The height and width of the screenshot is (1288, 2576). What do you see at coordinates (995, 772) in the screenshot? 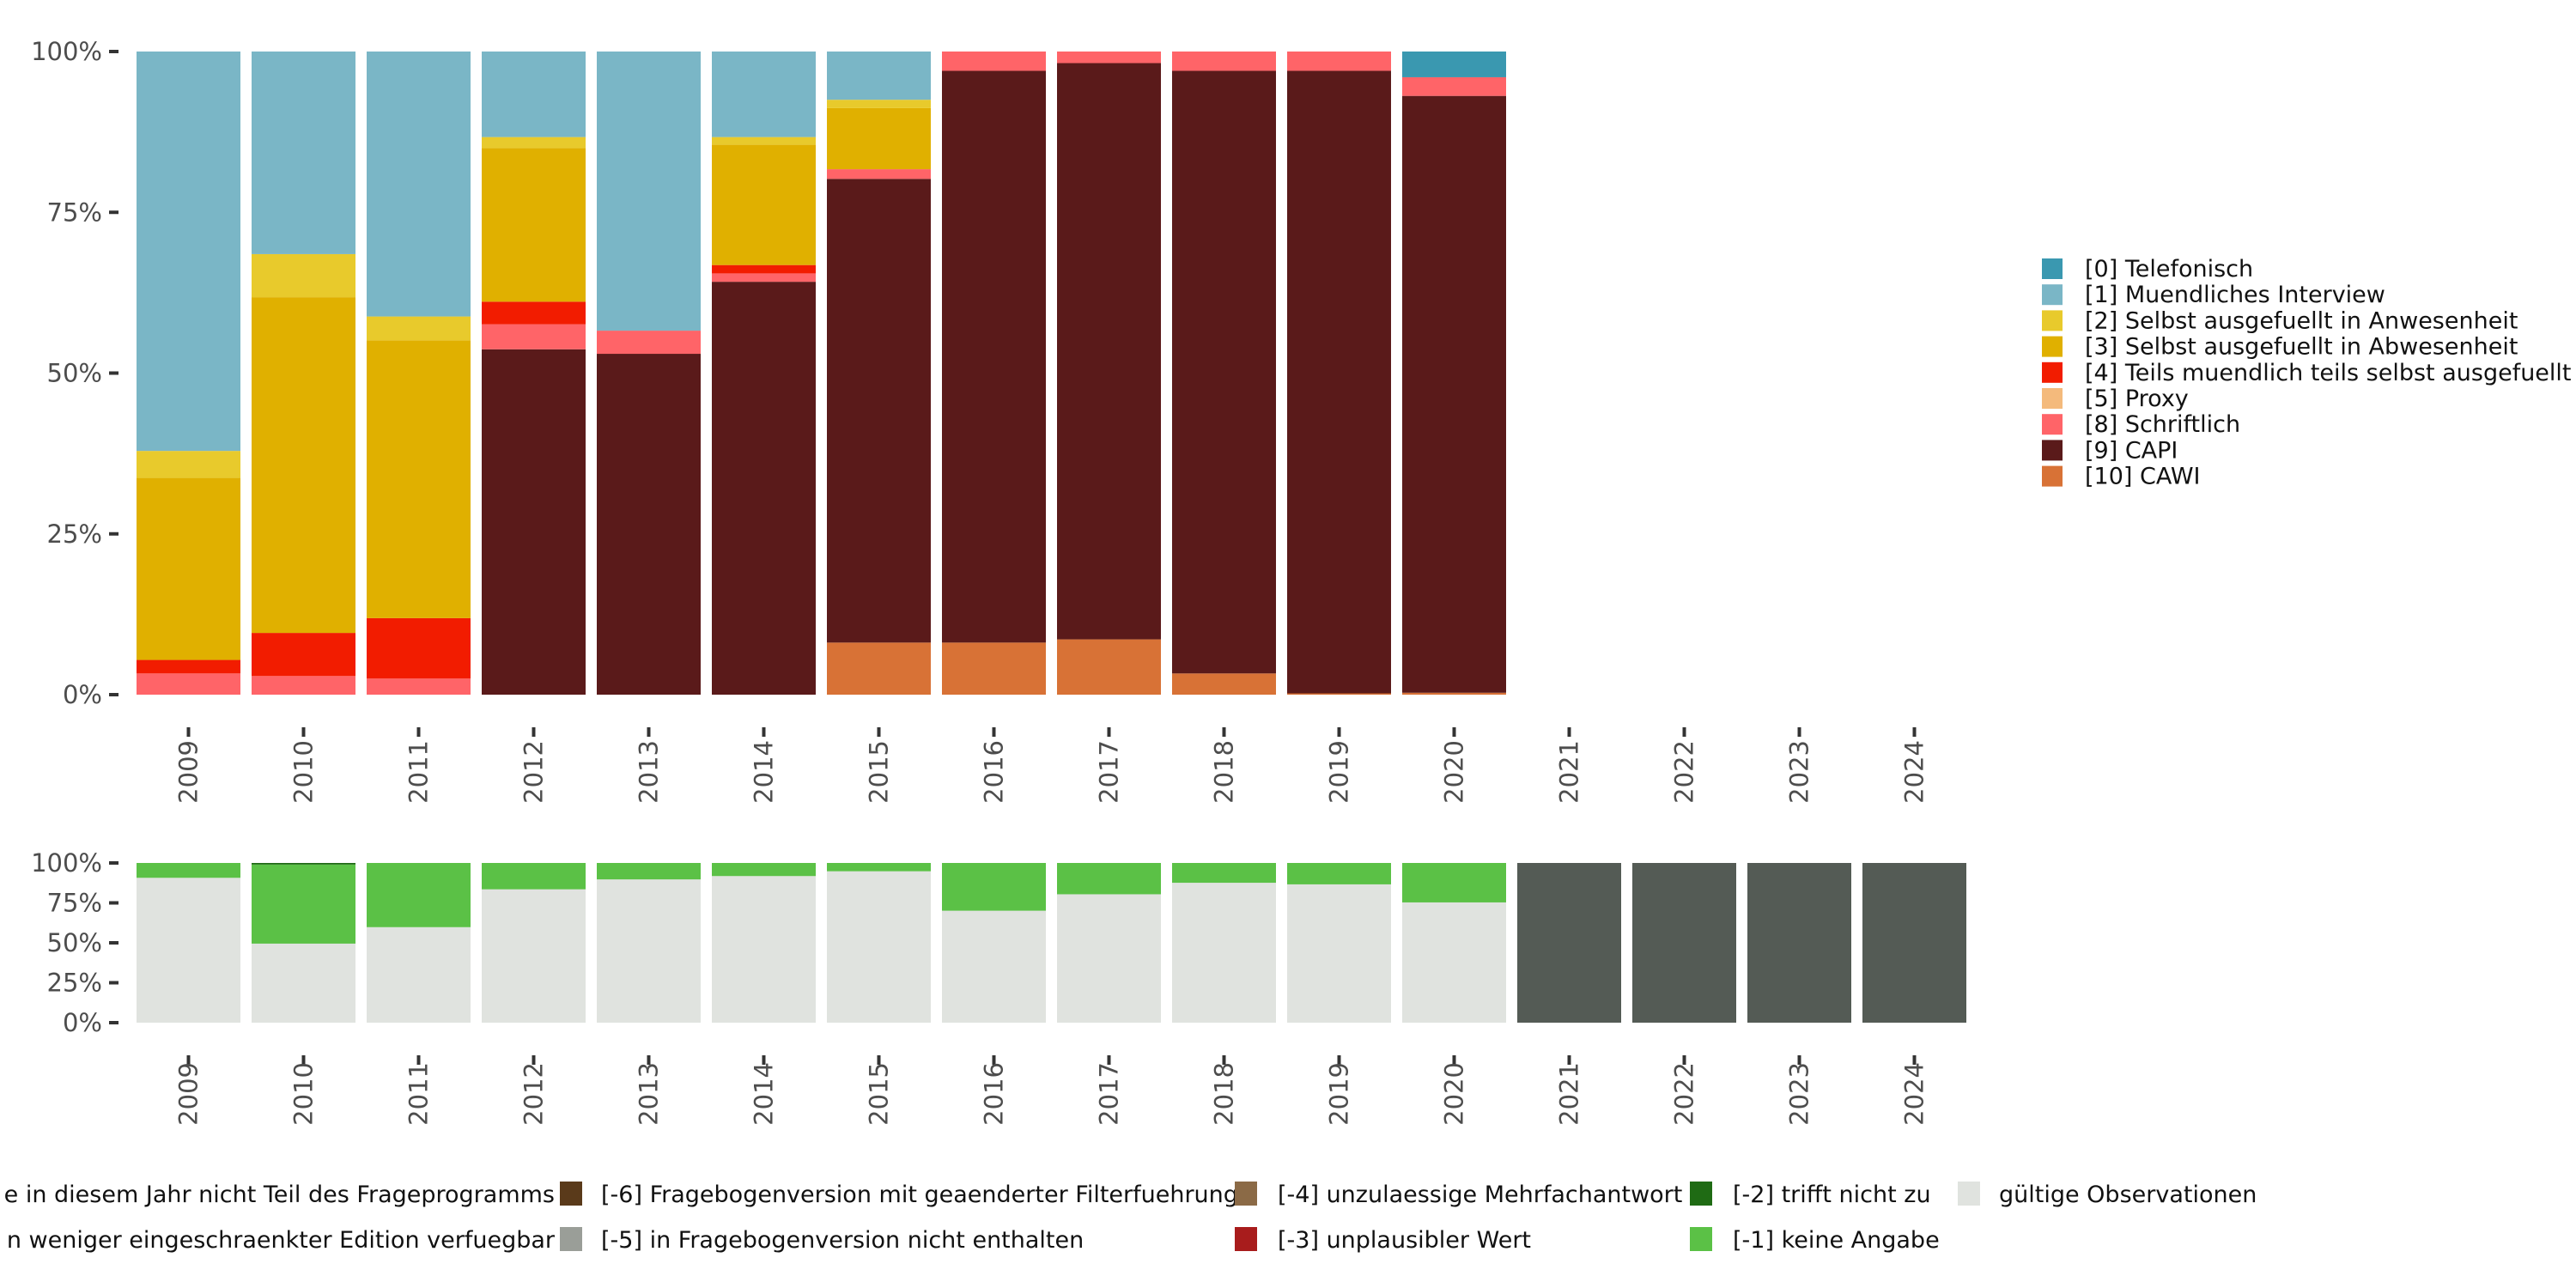
I see `top-x-tick-label: 2016` at bounding box center [995, 772].